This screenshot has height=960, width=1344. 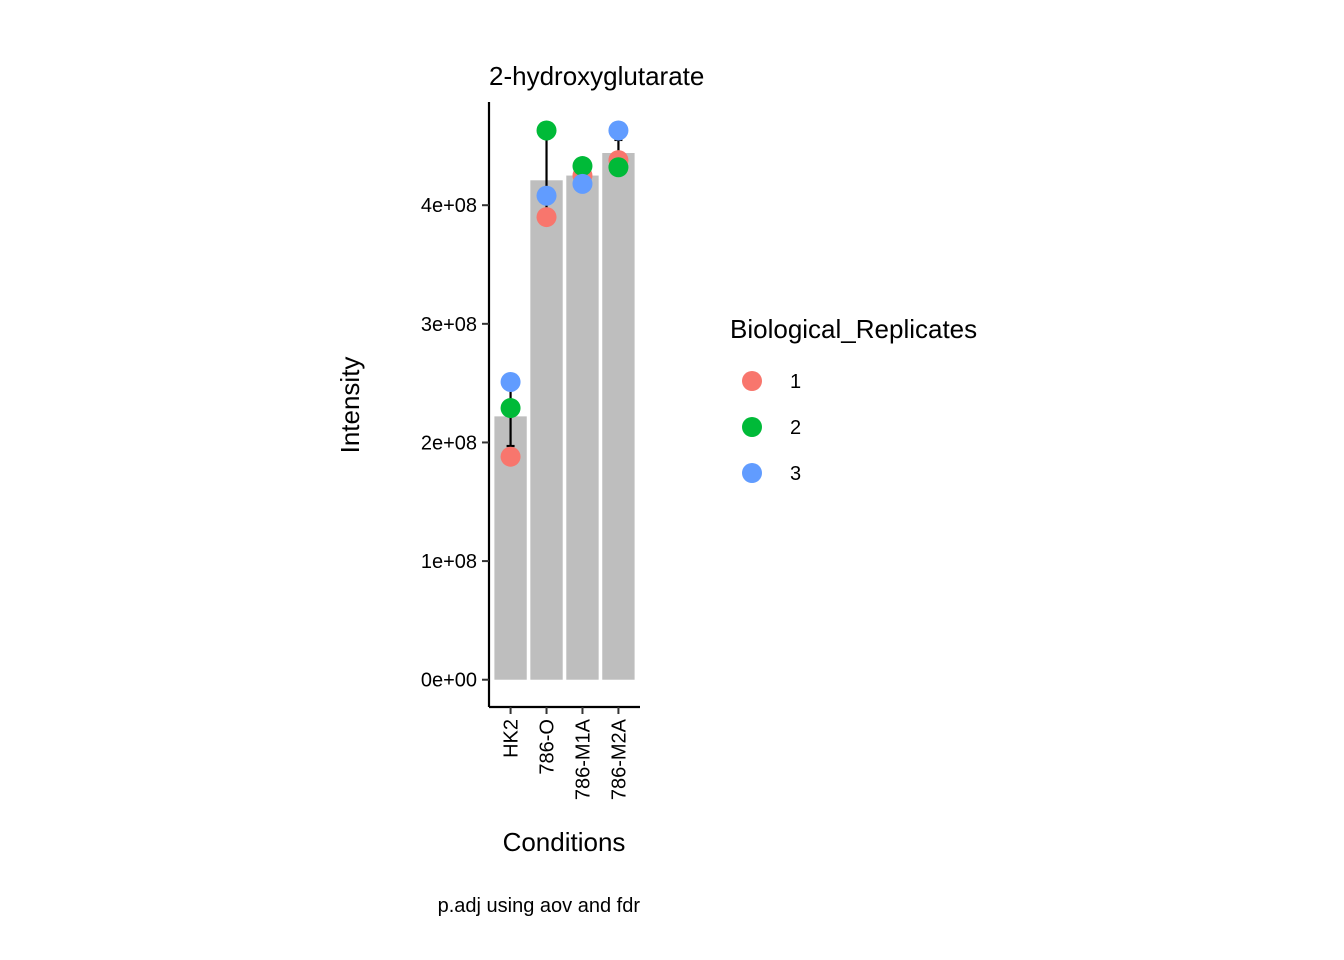 What do you see at coordinates (546, 195) in the screenshot?
I see `point-replicate-3-786-O` at bounding box center [546, 195].